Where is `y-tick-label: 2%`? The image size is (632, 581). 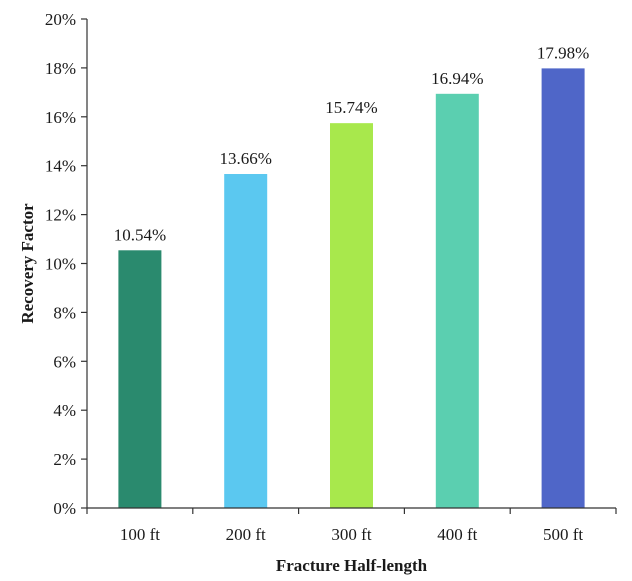
y-tick-label: 2% is located at coordinates (64, 459).